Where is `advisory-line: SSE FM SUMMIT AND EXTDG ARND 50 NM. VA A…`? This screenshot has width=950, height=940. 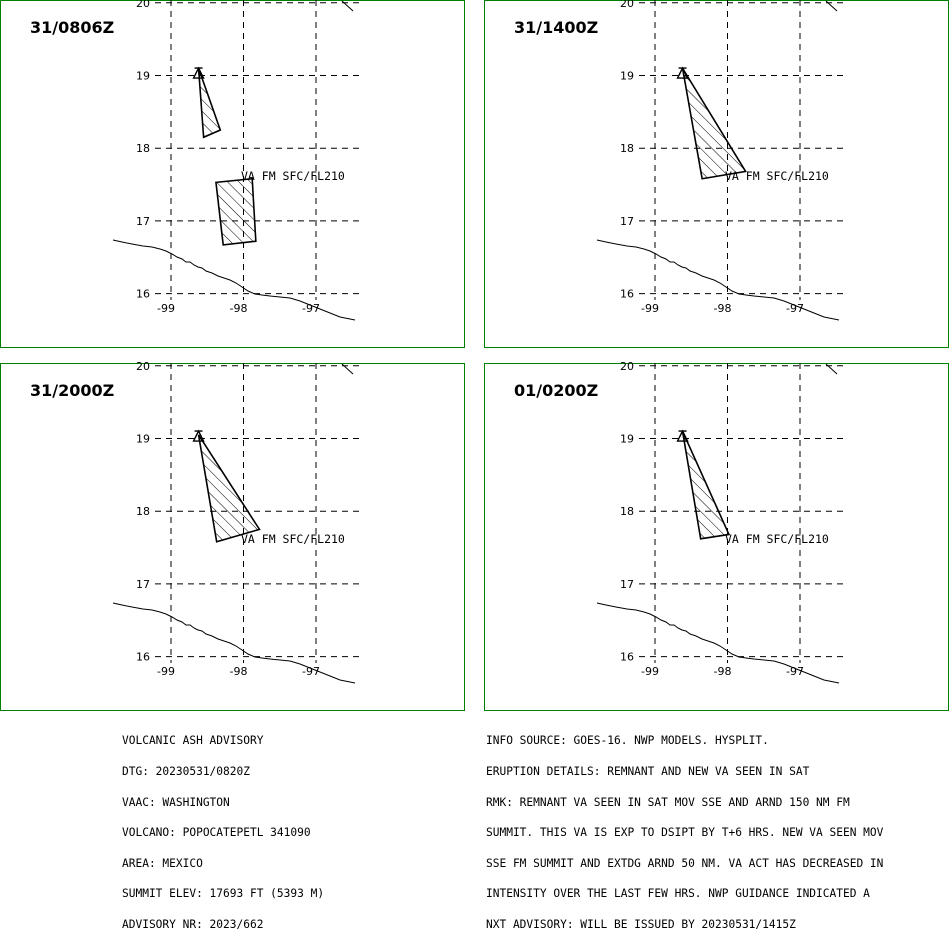
advisory-line: SSE FM SUMMIT AND EXTDG ARND 50 NM. VA A… is located at coordinates (685, 863).